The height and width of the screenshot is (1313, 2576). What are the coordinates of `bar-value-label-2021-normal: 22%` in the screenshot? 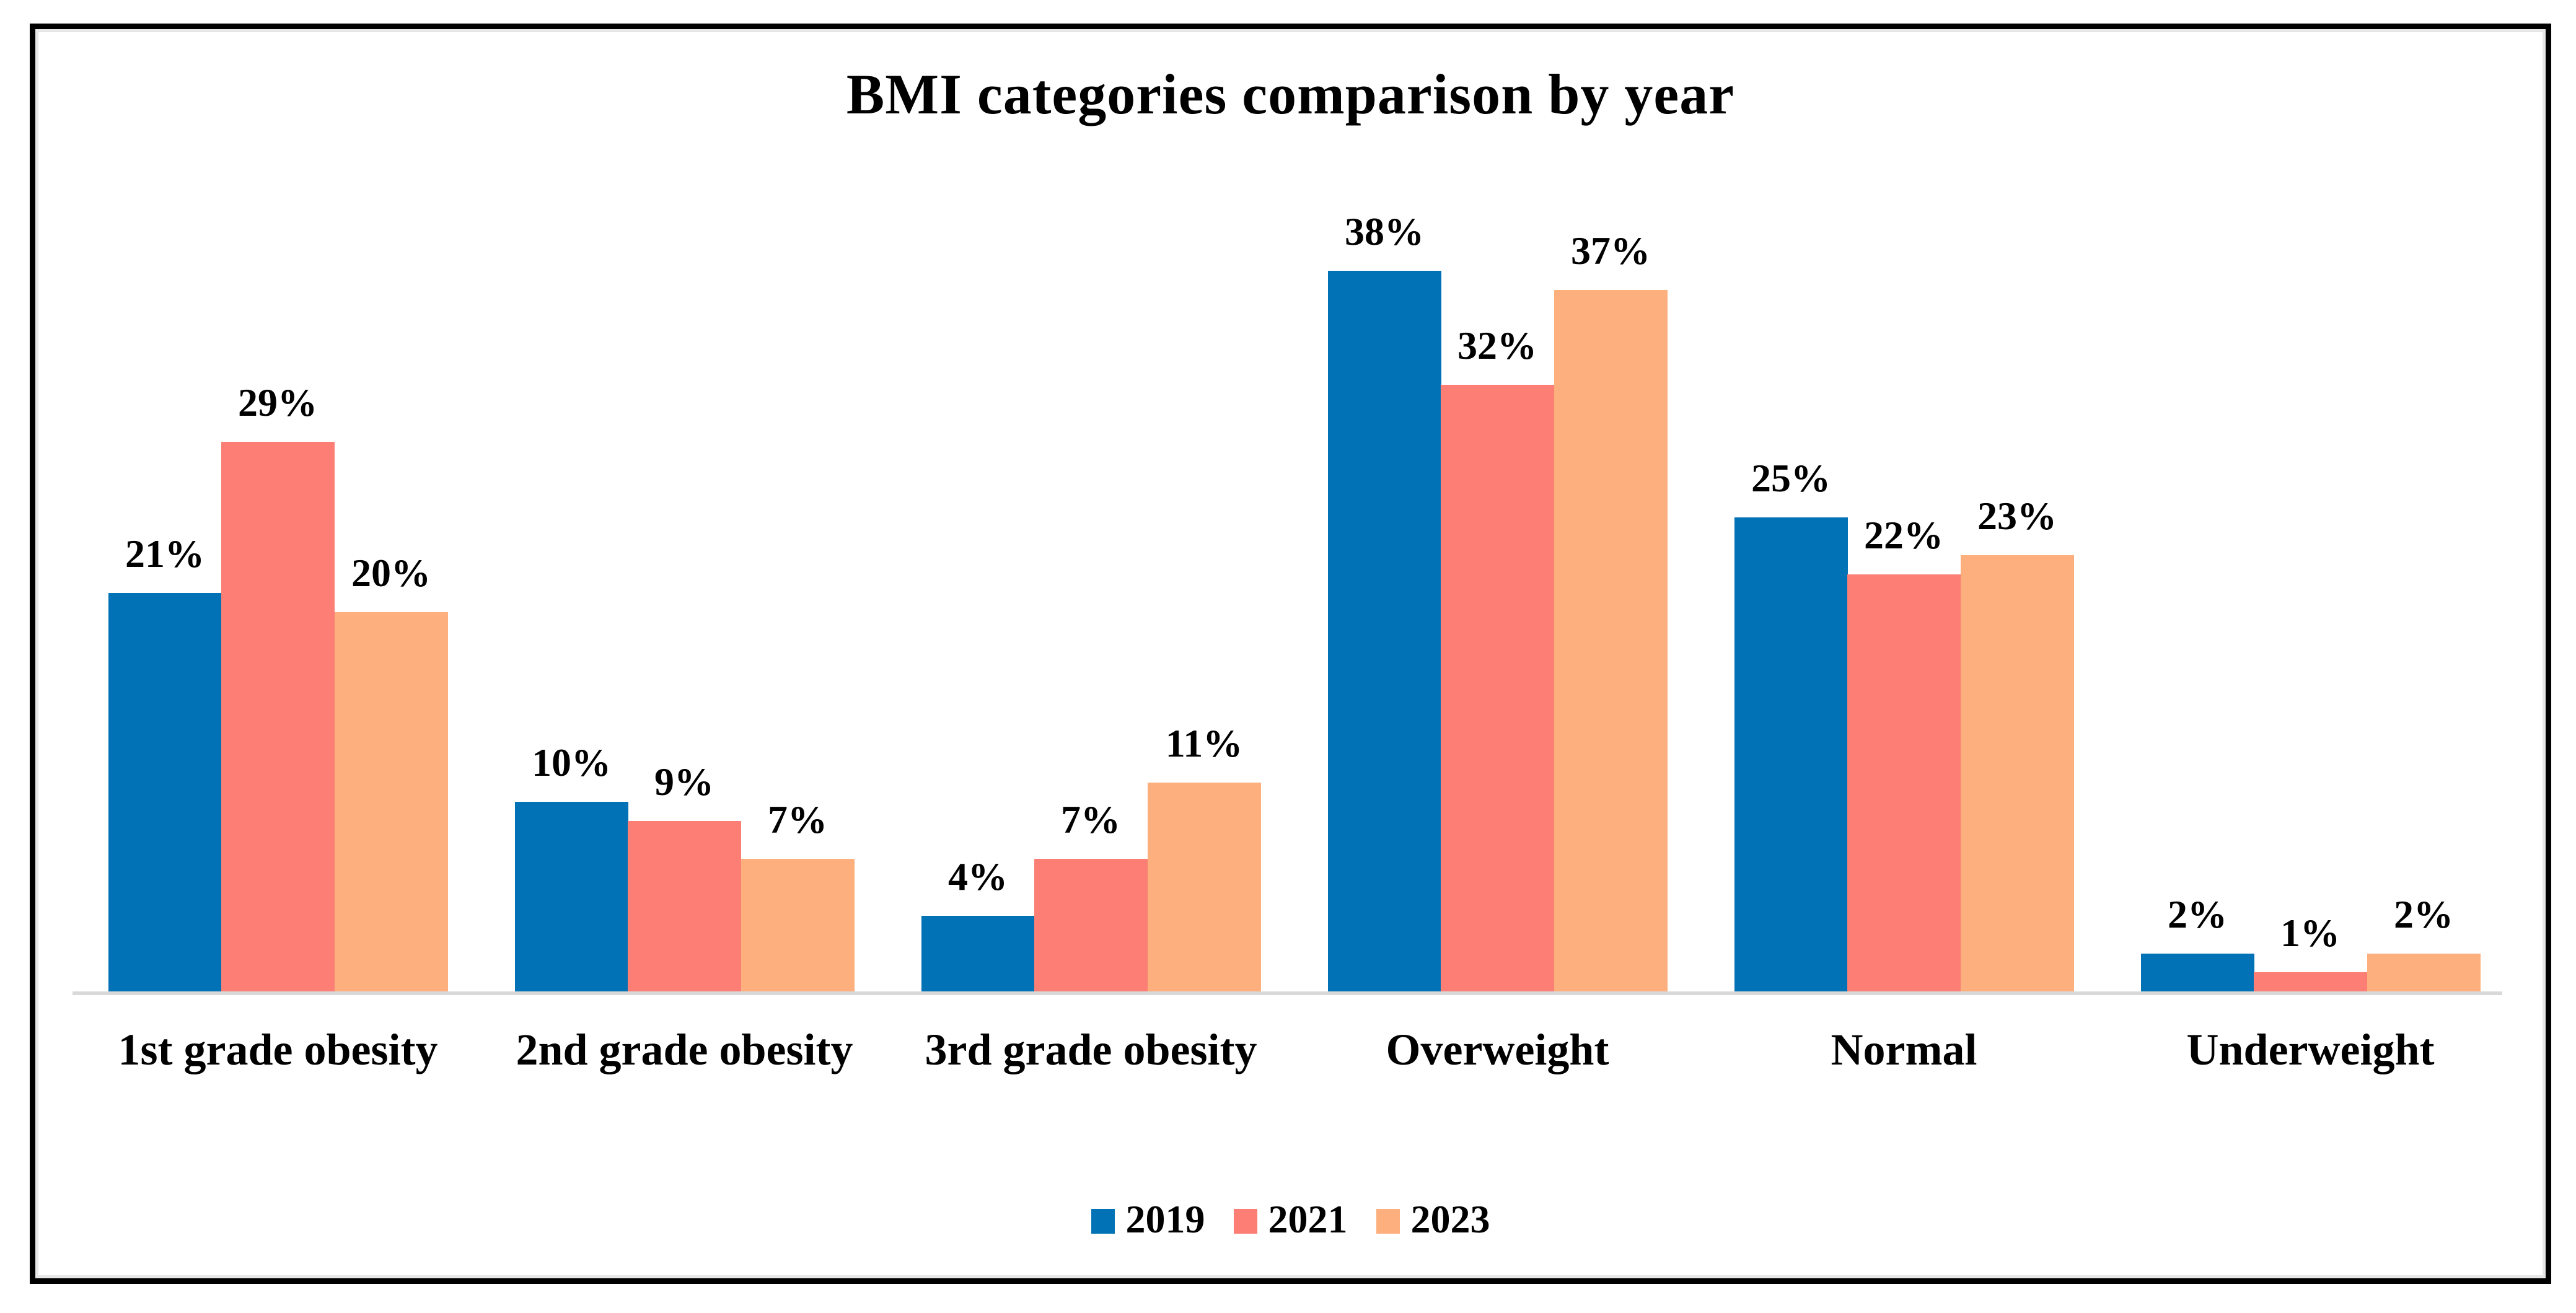 It's located at (1903, 535).